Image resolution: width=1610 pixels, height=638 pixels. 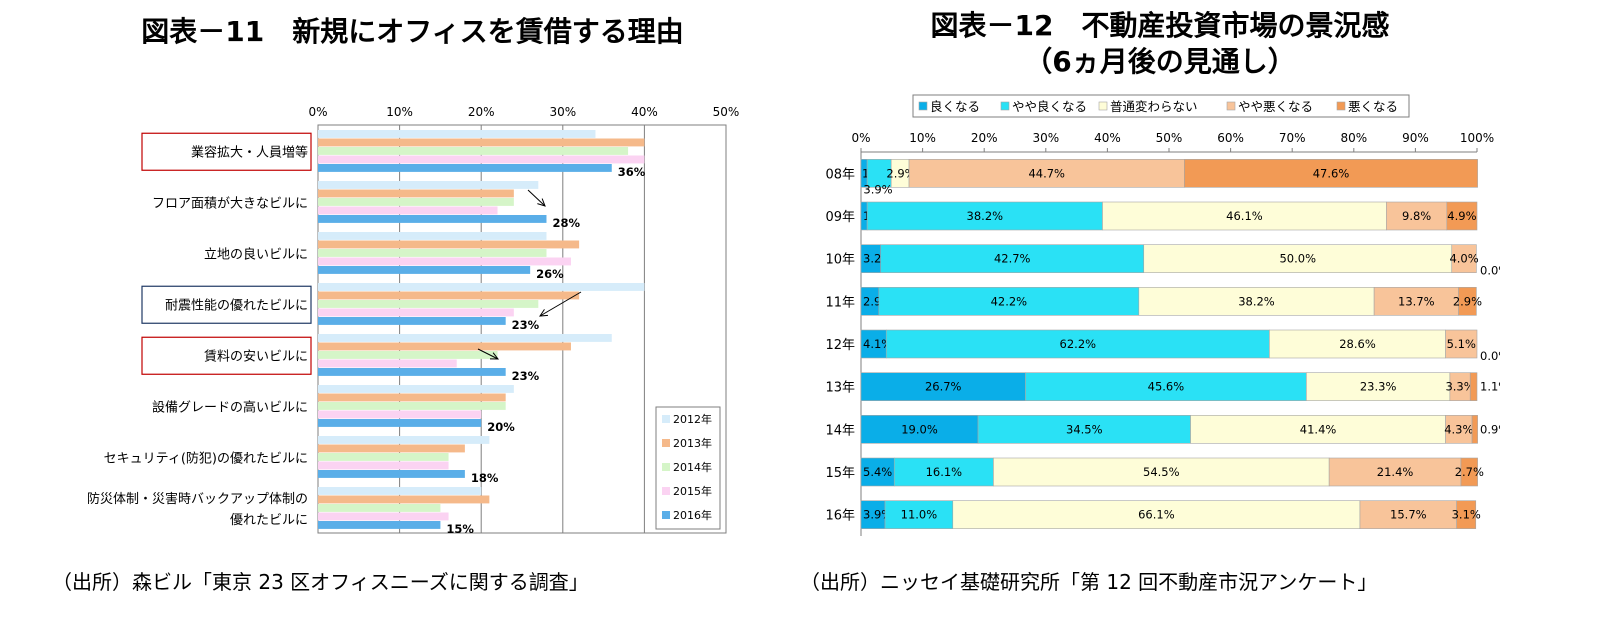 I want to click on legend-label: 2013年, so click(x=692, y=443).